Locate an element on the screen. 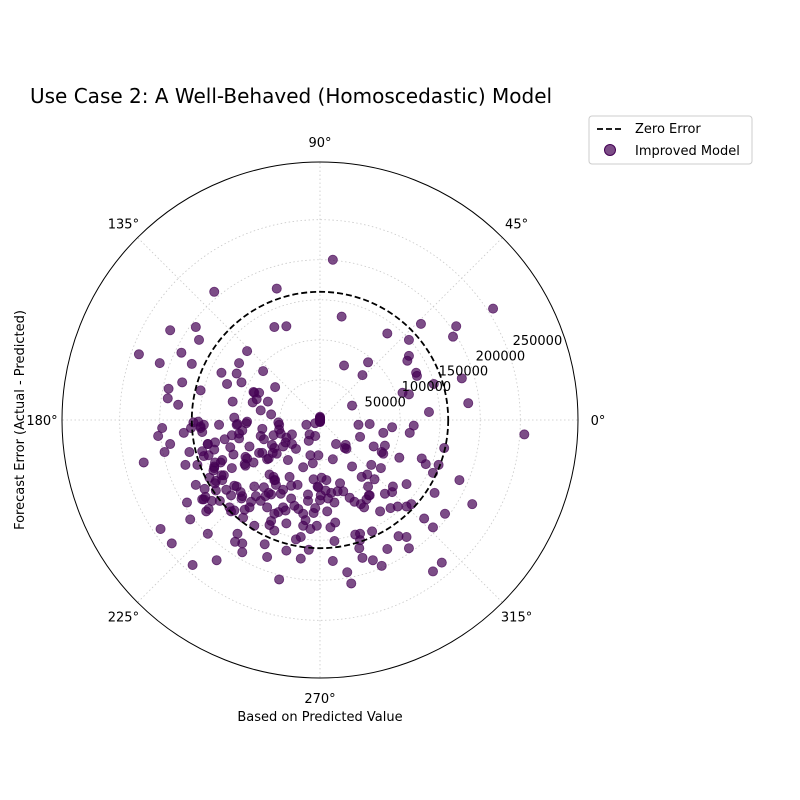 This screenshot has height=800, width=800. legend-improved-model-swatch is located at coordinates (610, 150).